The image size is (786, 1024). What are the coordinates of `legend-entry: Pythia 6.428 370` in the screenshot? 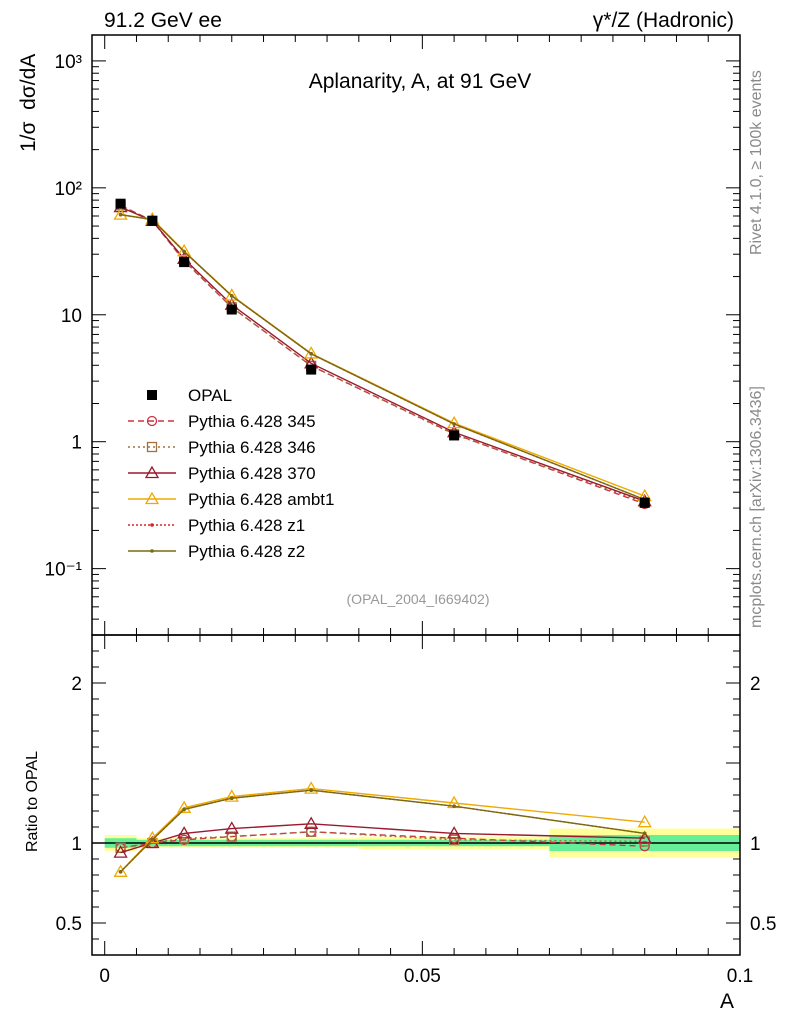 It's located at (222, 473).